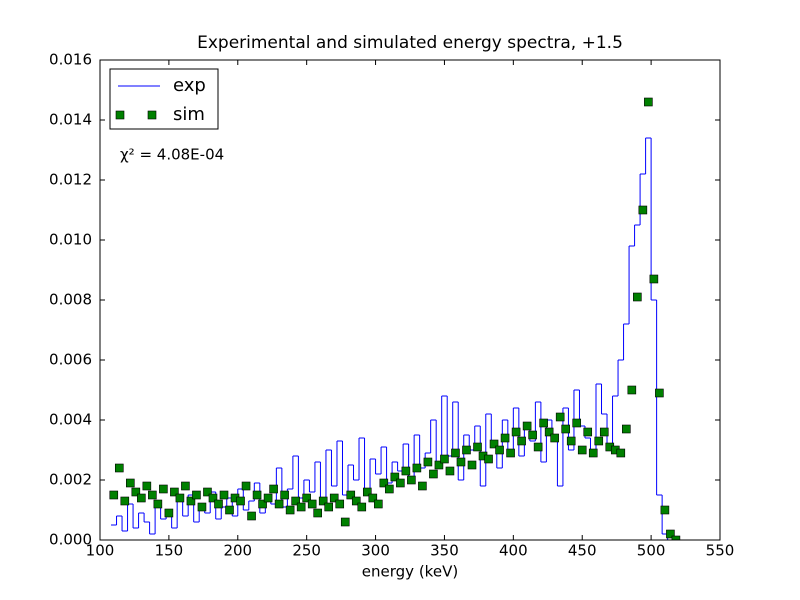 Image resolution: width=800 pixels, height=600 pixels. What do you see at coordinates (100, 551) in the screenshot?
I see `x-tick-label: 100` at bounding box center [100, 551].